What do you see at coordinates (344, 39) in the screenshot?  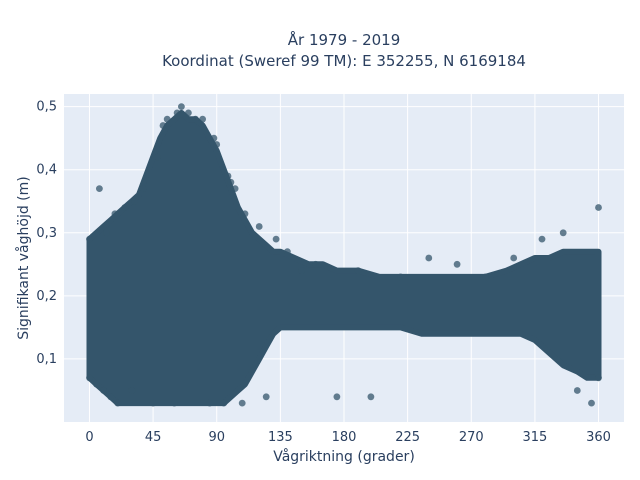 I see `chart-title-line-1: År 1979 - 2019` at bounding box center [344, 39].